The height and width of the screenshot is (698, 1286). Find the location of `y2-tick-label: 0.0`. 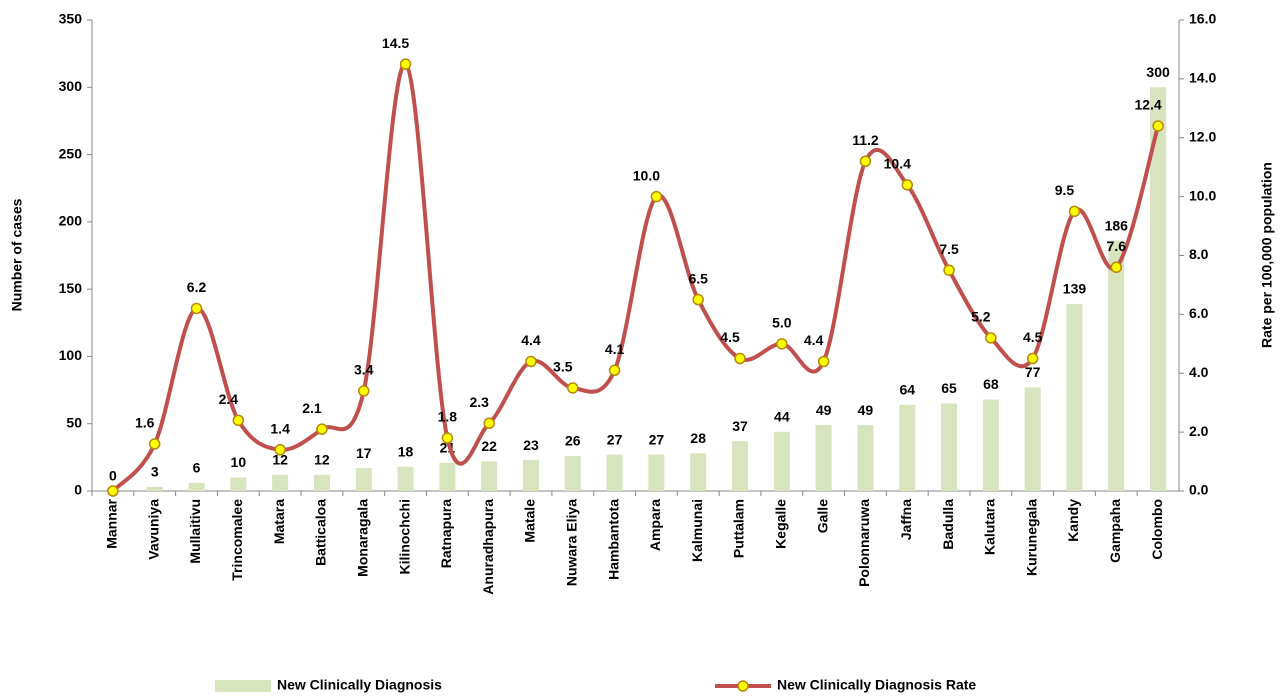

y2-tick-label: 0.0 is located at coordinates (1199, 490).